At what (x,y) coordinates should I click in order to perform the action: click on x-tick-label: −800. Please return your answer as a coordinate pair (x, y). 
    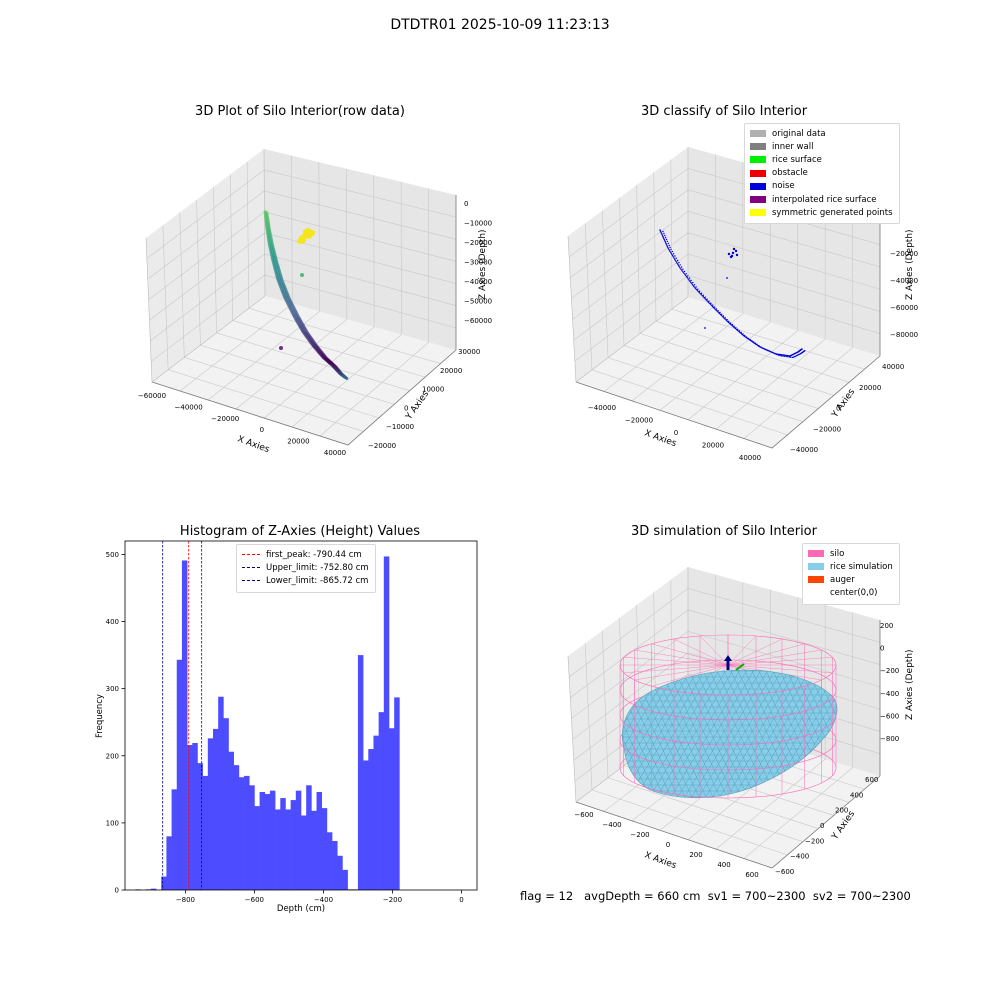
    Looking at the image, I should click on (185, 900).